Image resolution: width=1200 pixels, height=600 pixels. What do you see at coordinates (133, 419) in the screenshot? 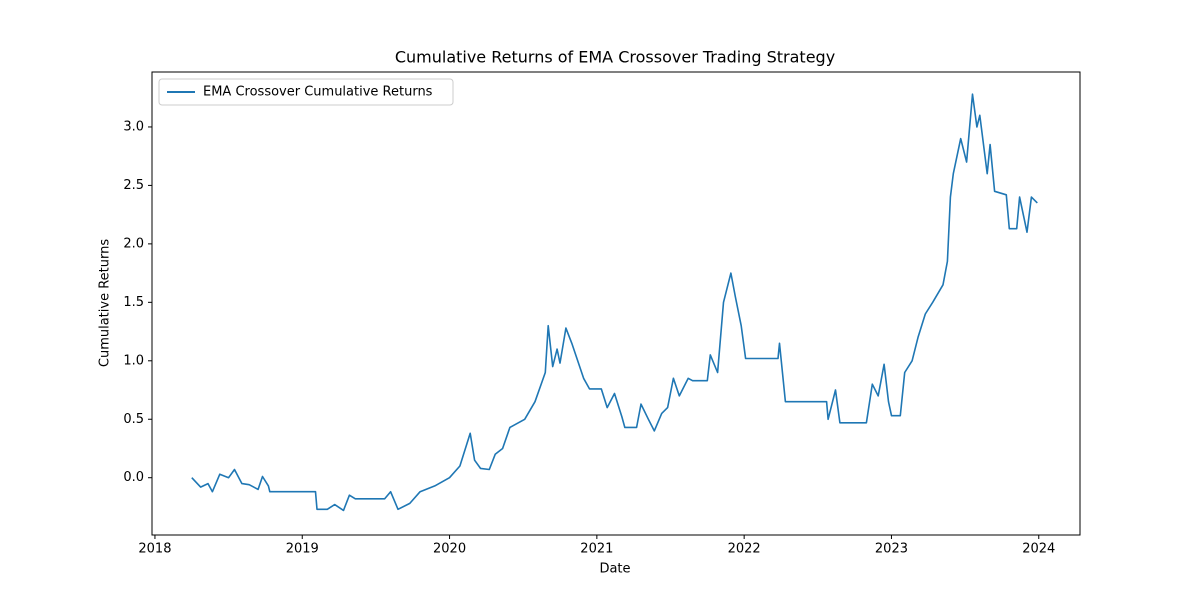
I see `y-tick-label: 0.5` at bounding box center [133, 419].